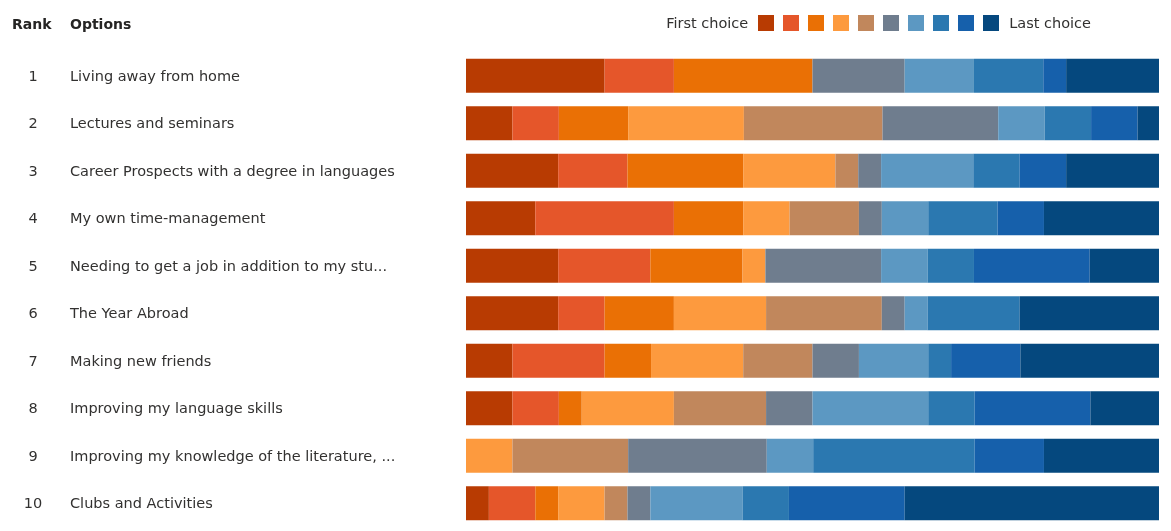  I want to click on y-tick-label: Career Prospects with a degree in languages, so click(232, 170).